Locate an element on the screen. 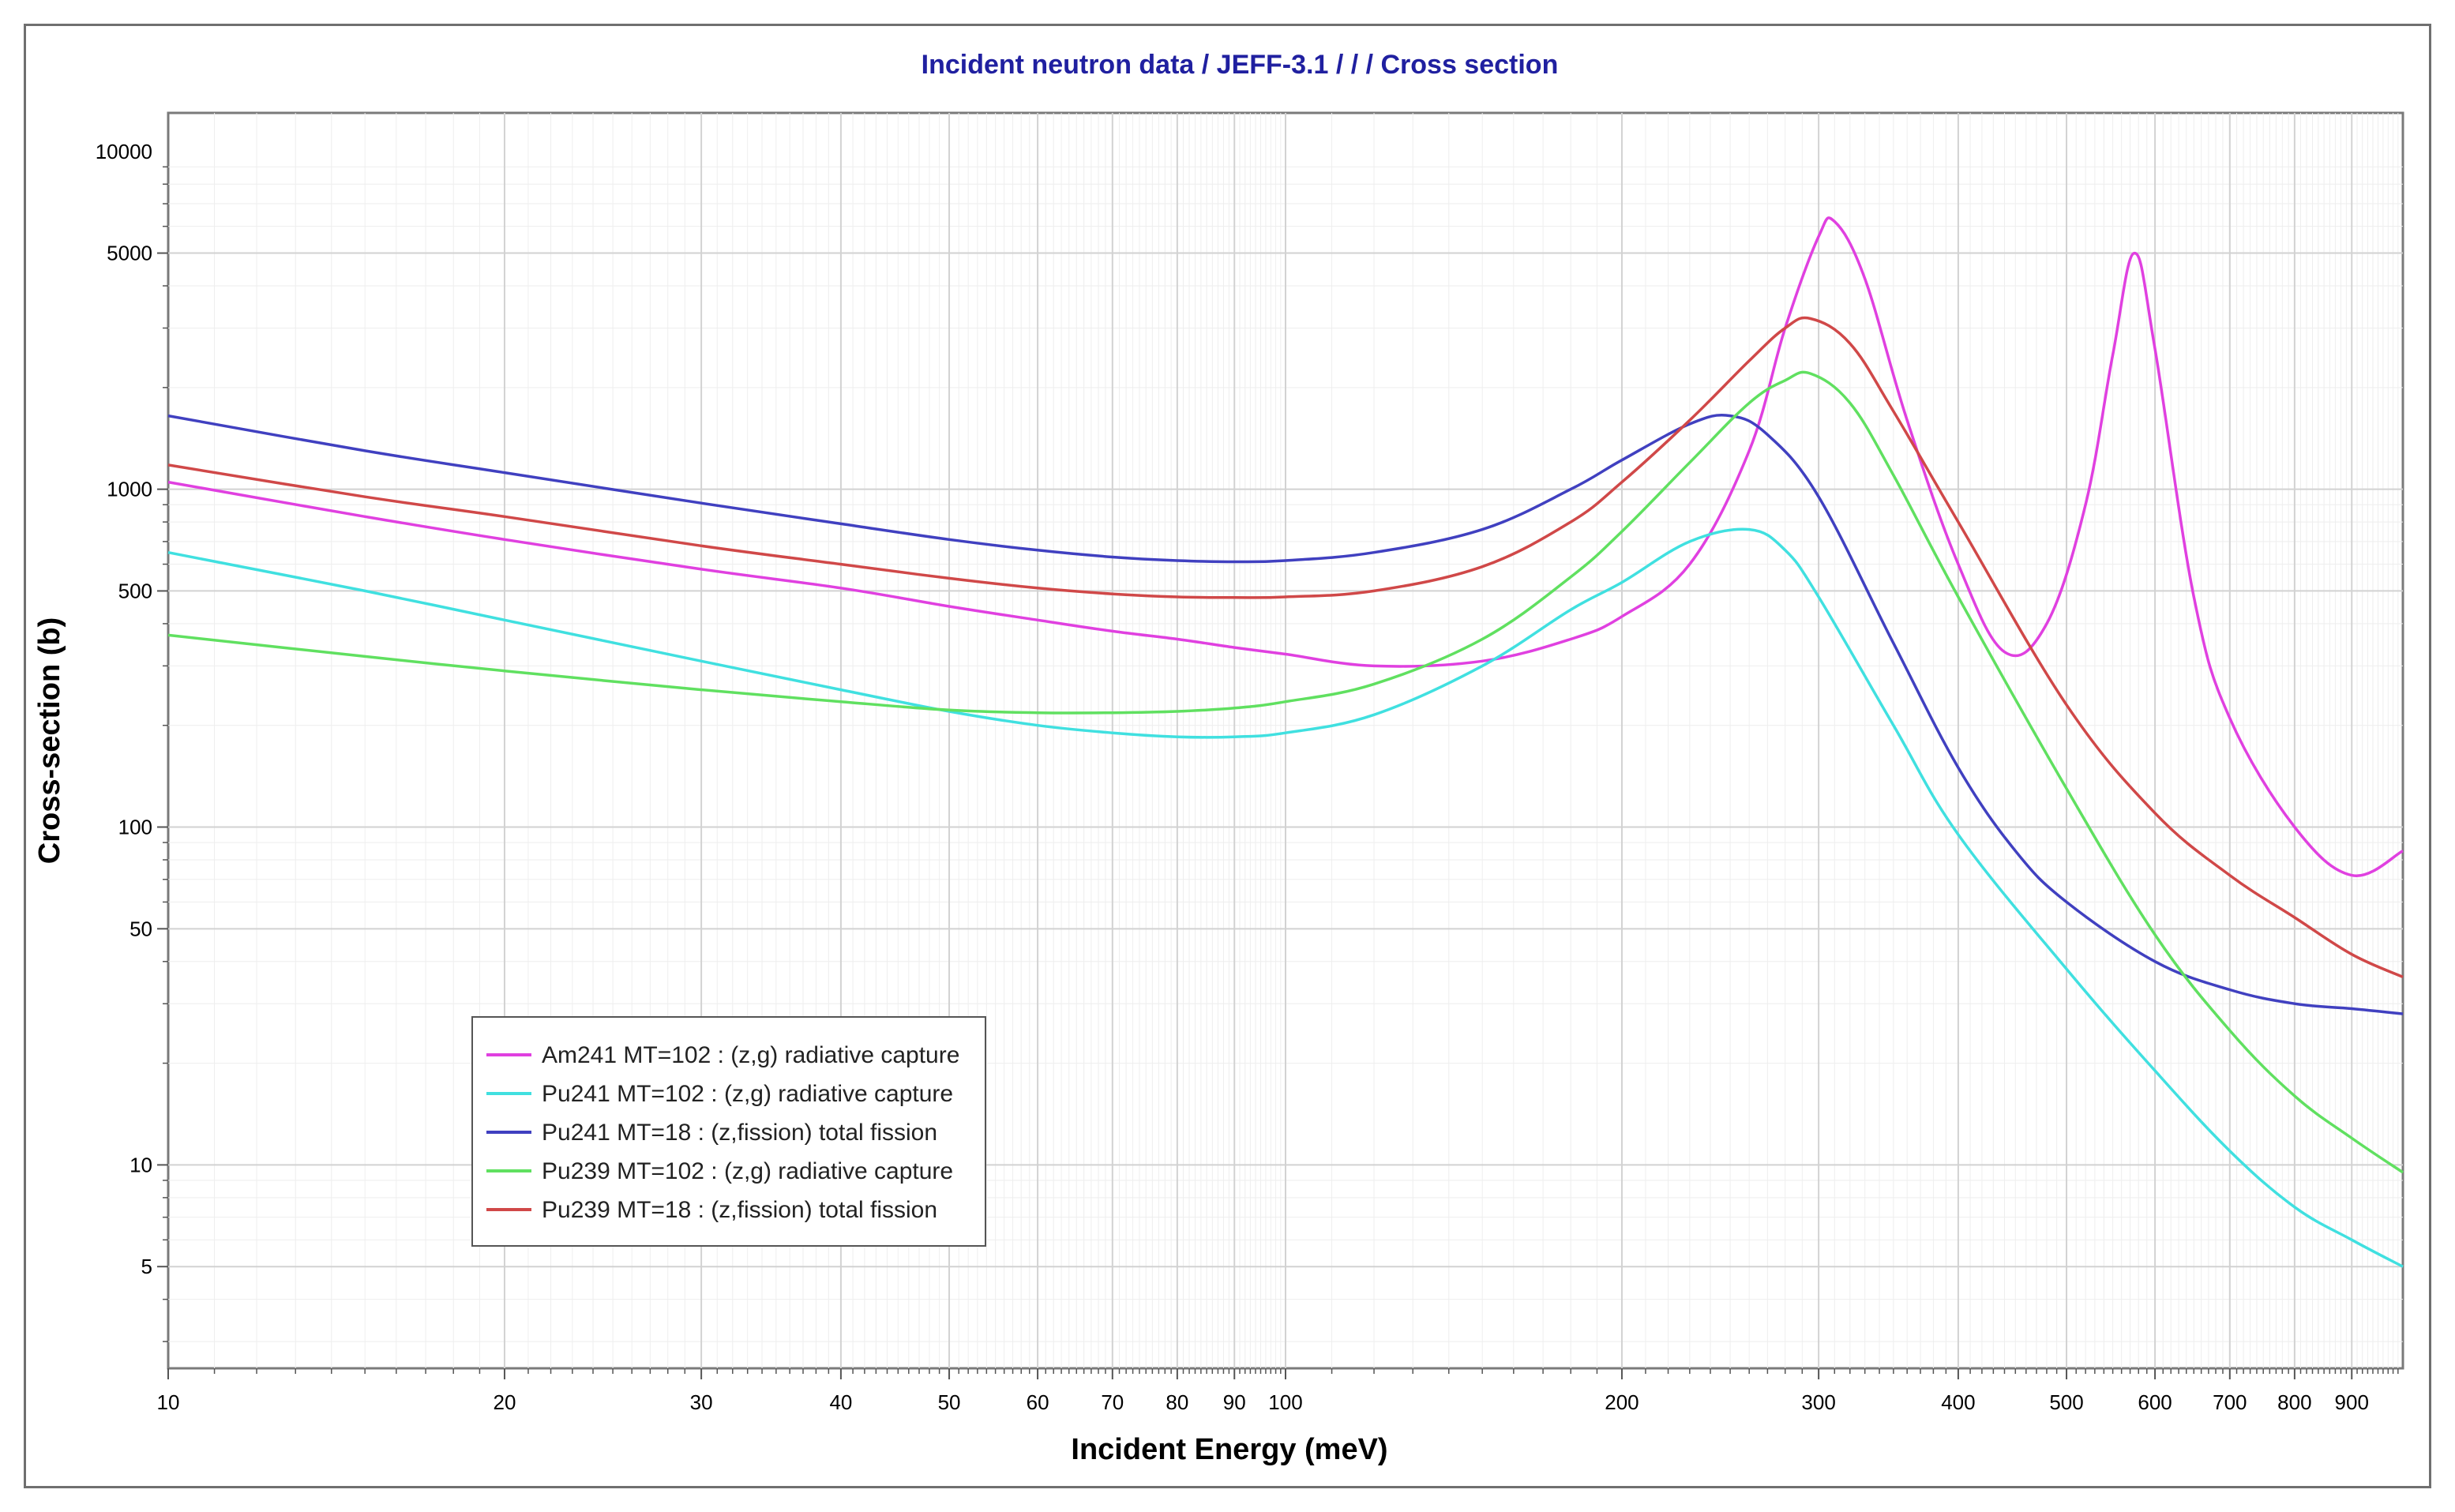  y-tick-label: 50 is located at coordinates (141, 929).